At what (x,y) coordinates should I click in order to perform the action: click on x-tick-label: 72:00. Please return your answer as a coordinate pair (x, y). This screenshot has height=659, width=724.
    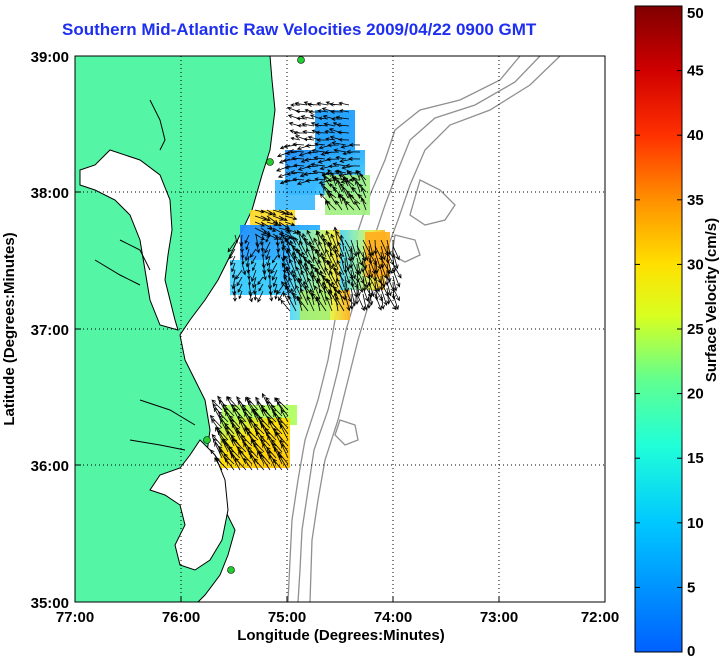
    Looking at the image, I should click on (600, 617).